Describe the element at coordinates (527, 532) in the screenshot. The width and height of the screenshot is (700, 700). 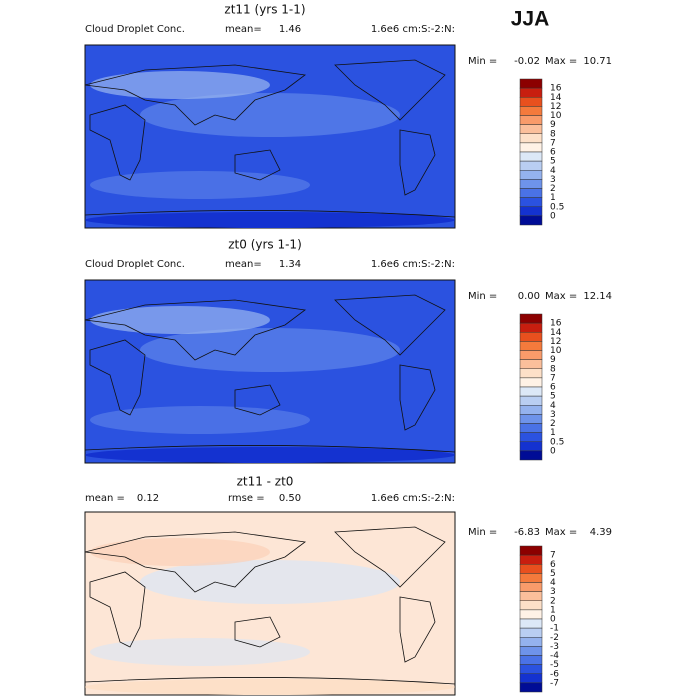
I see `min-value: -6.83` at that location.